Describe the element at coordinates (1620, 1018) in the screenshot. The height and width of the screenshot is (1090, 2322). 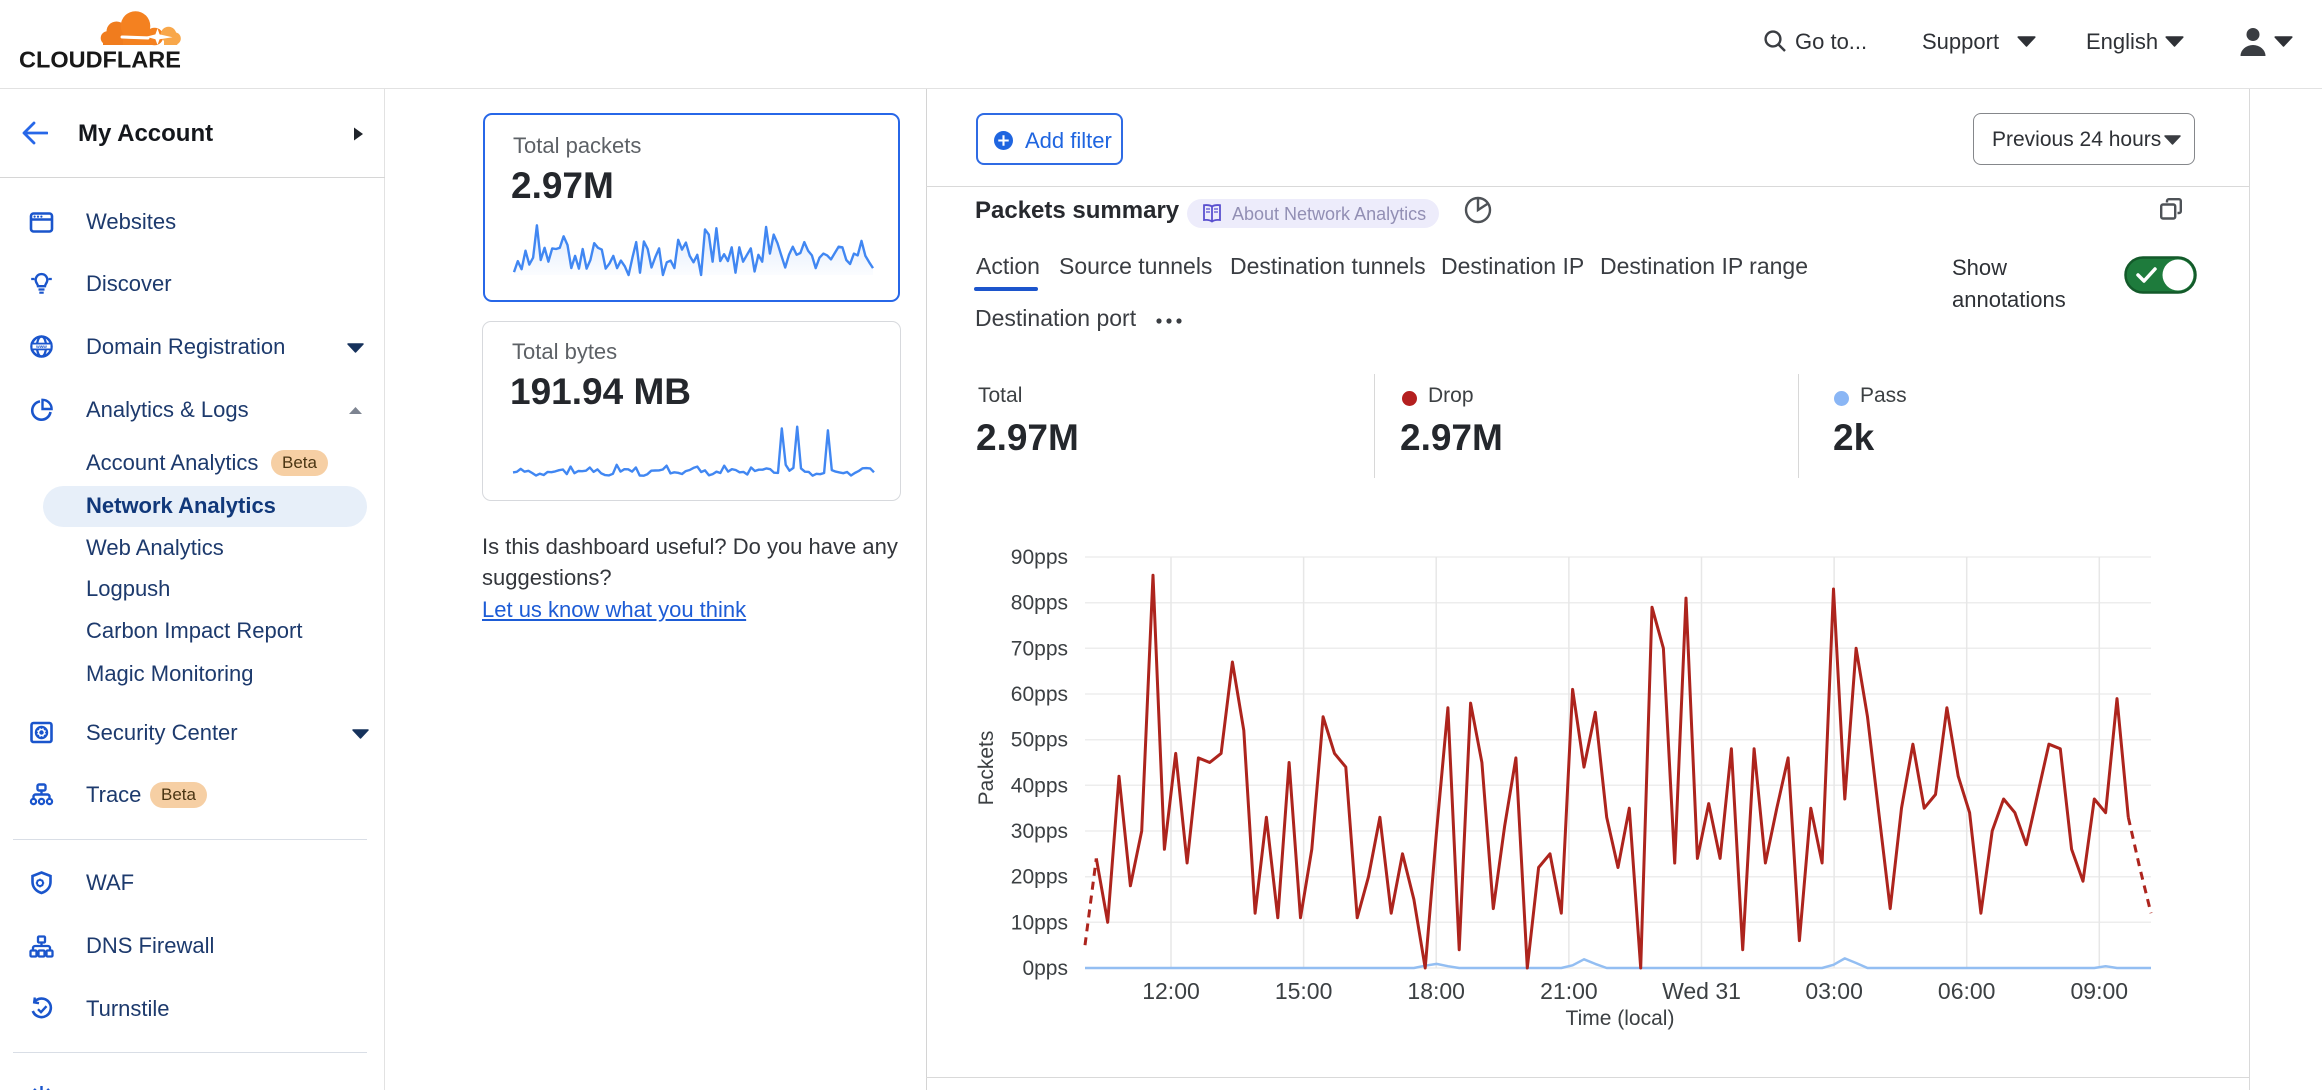
I see `svg-text: Time (local)` at that location.